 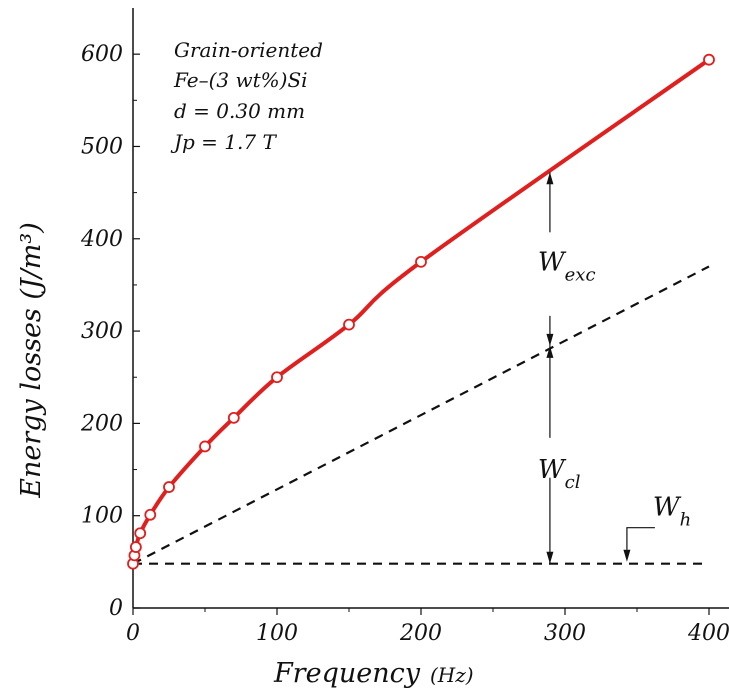 I want to click on y-tick-label: 400, so click(x=101, y=239).